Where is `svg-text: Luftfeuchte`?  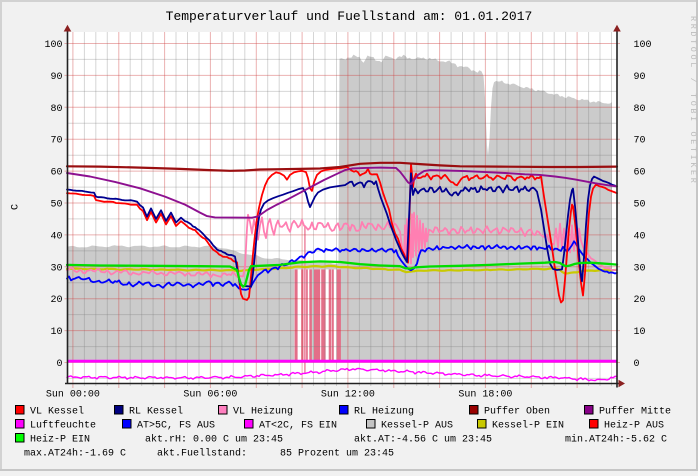 svg-text: Luftfeuchte is located at coordinates (63, 426).